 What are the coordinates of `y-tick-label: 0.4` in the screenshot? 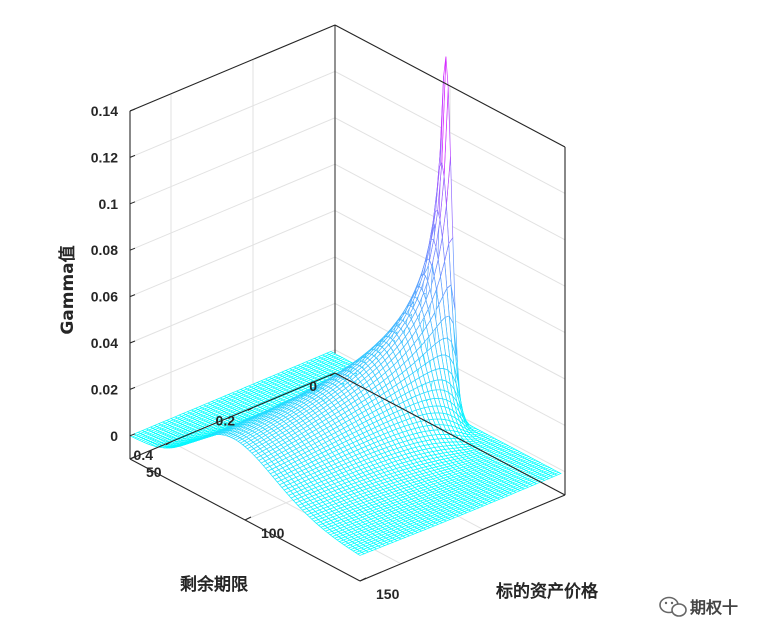 It's located at (144, 455).